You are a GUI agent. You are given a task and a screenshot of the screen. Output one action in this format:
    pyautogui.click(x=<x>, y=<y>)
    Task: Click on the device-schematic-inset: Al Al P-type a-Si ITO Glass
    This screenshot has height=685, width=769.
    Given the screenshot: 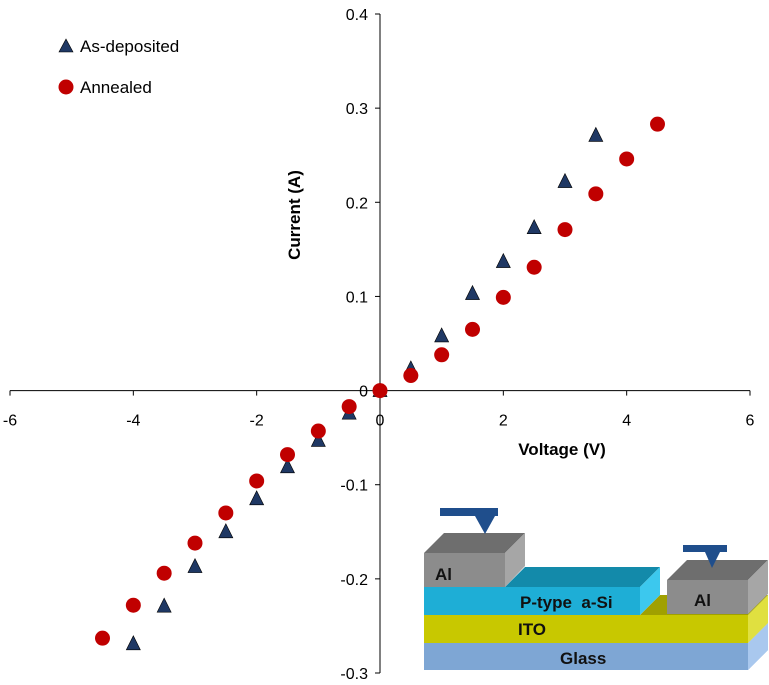 What is the action you would take?
    pyautogui.click(x=596, y=589)
    